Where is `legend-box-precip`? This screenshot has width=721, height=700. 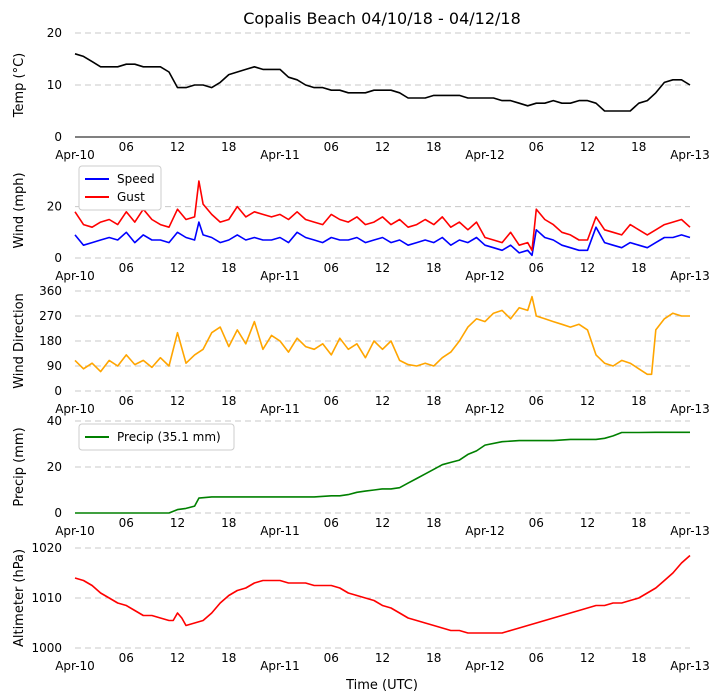
legend-box-precip is located at coordinates (156, 437).